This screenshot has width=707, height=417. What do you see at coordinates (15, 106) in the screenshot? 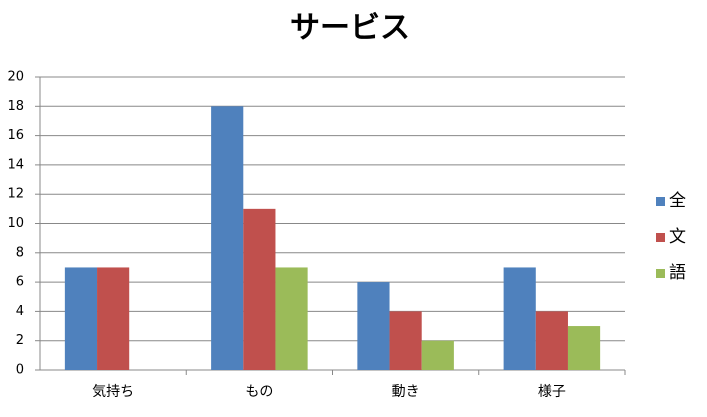
I see `y-tick-label: 18` at bounding box center [15, 106].